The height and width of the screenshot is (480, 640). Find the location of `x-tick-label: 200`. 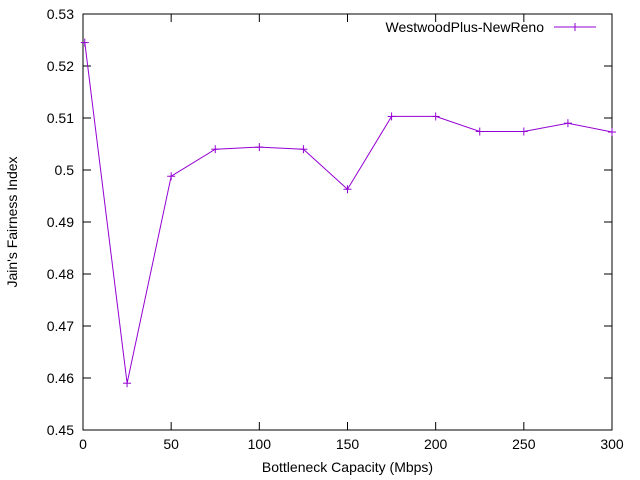

x-tick-label: 200 is located at coordinates (436, 444).